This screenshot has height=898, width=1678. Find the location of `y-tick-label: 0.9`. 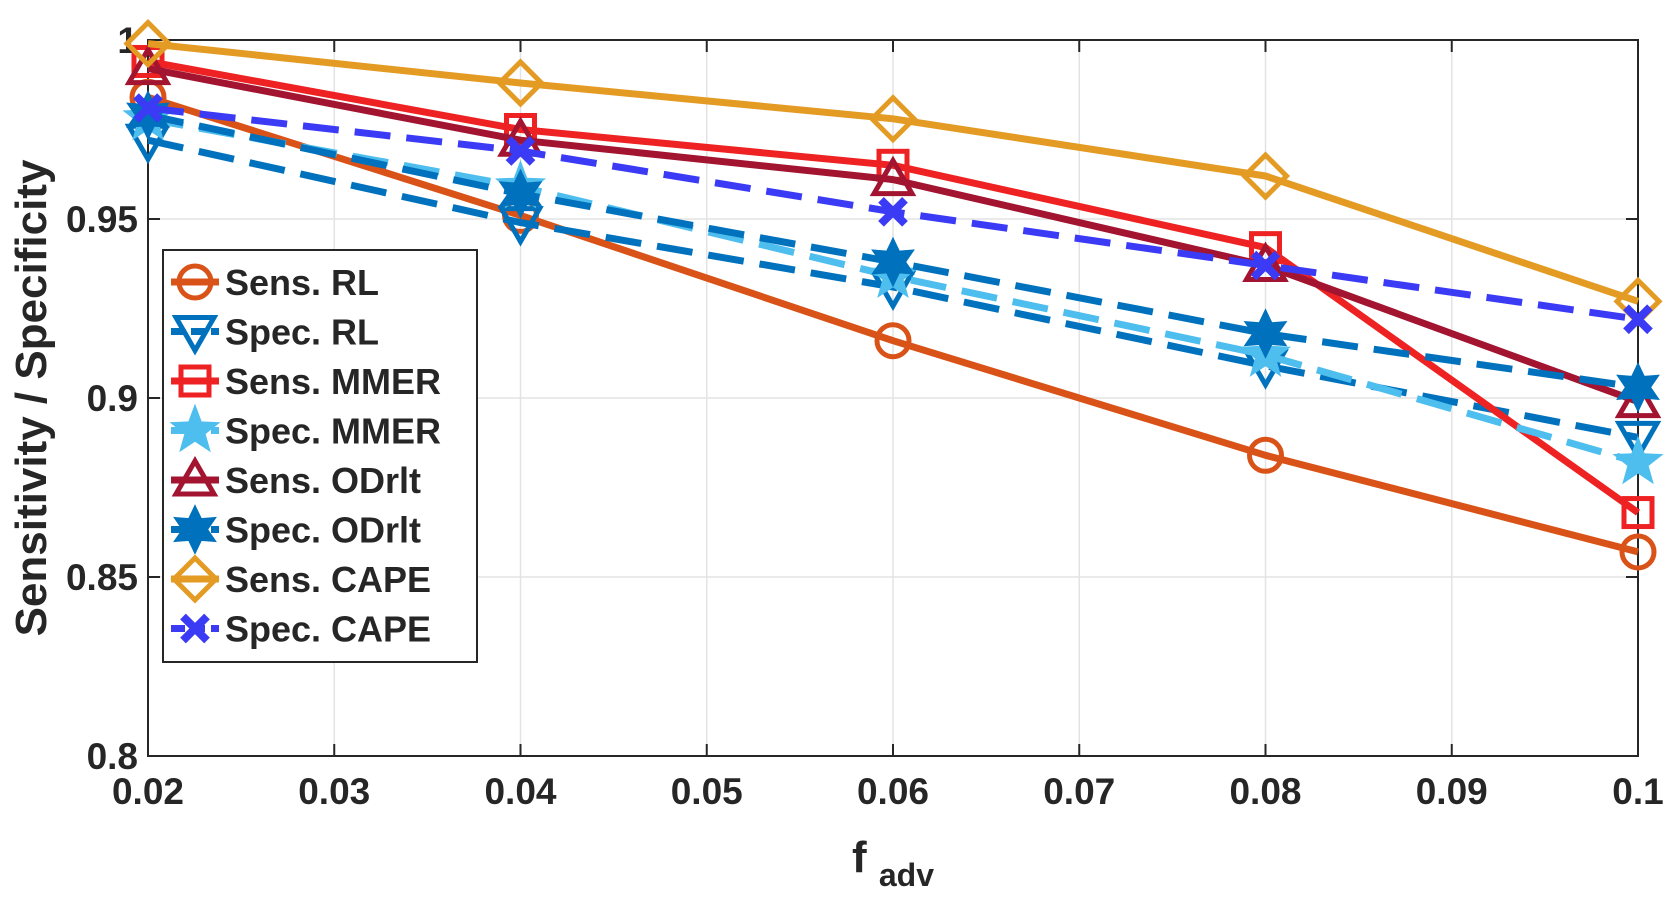

y-tick-label: 0.9 is located at coordinates (112, 398).